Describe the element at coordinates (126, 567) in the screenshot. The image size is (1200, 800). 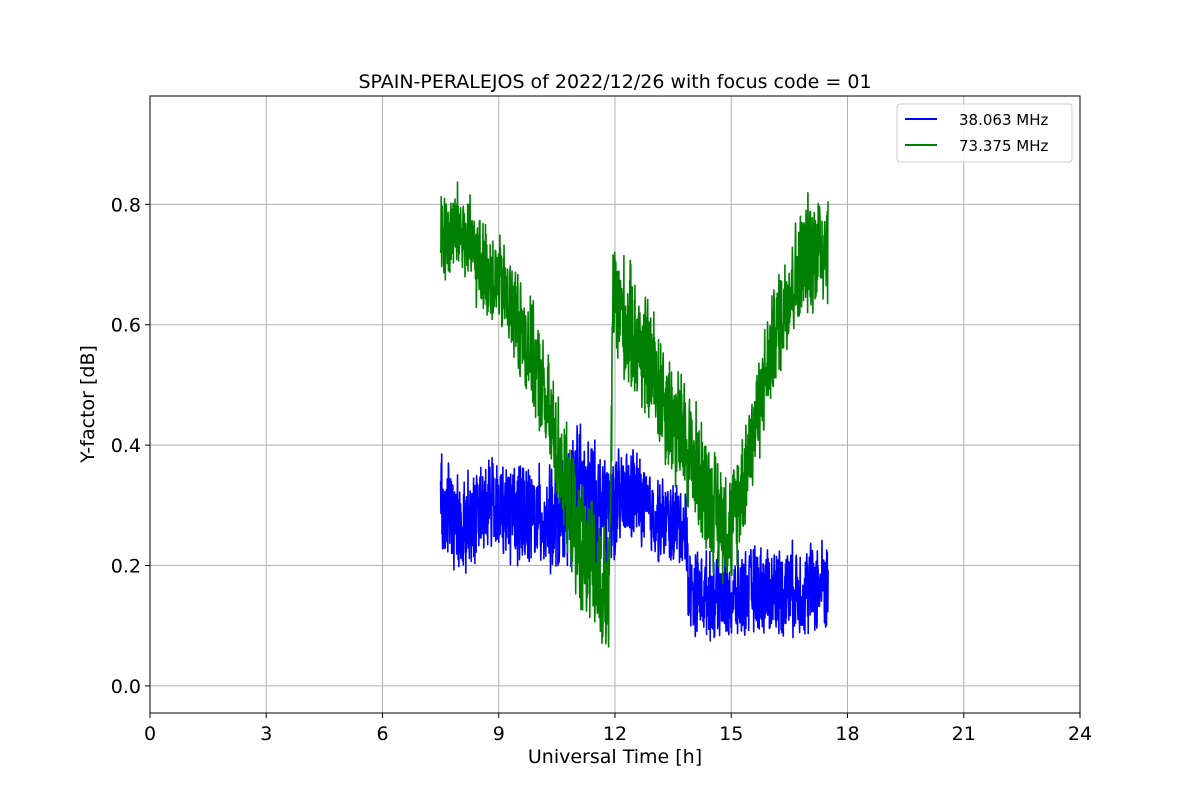
I see `y-tick-label: 0.2` at that location.